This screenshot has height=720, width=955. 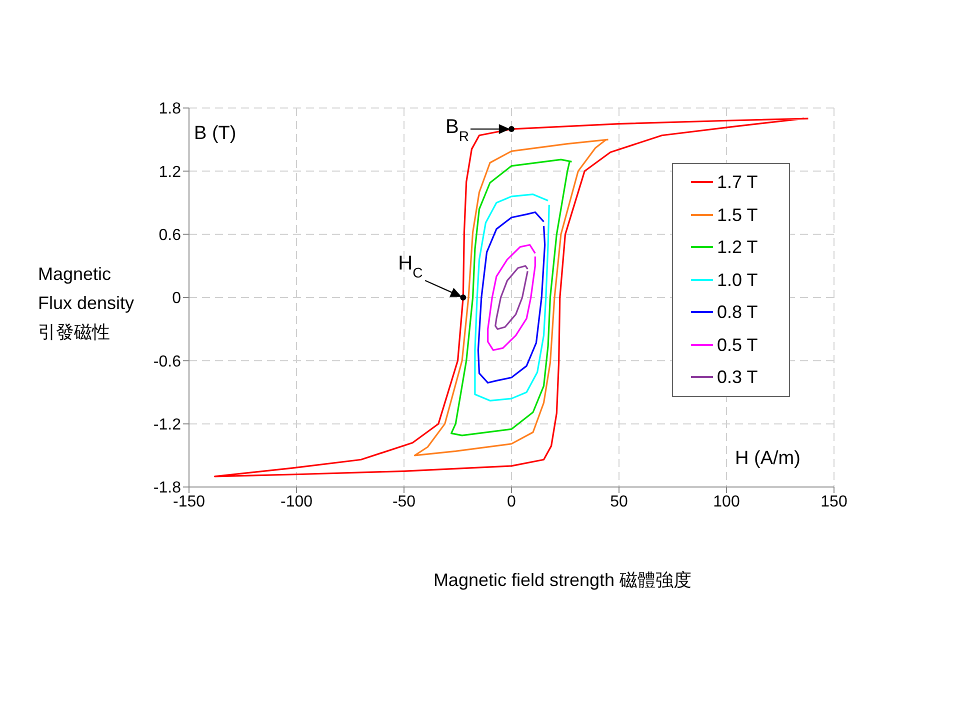 I want to click on legend-label: 1.0 T, so click(x=737, y=280).